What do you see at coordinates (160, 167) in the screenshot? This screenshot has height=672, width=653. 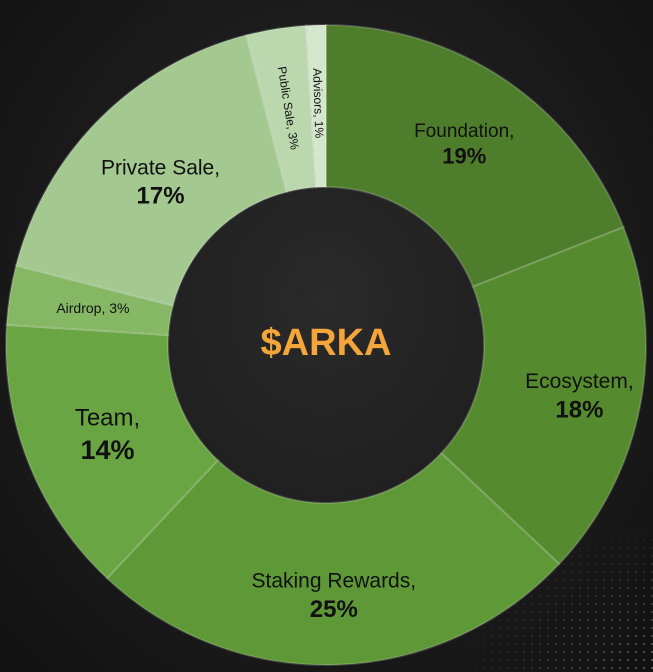 I see `label-private-sale: Private Sale,` at bounding box center [160, 167].